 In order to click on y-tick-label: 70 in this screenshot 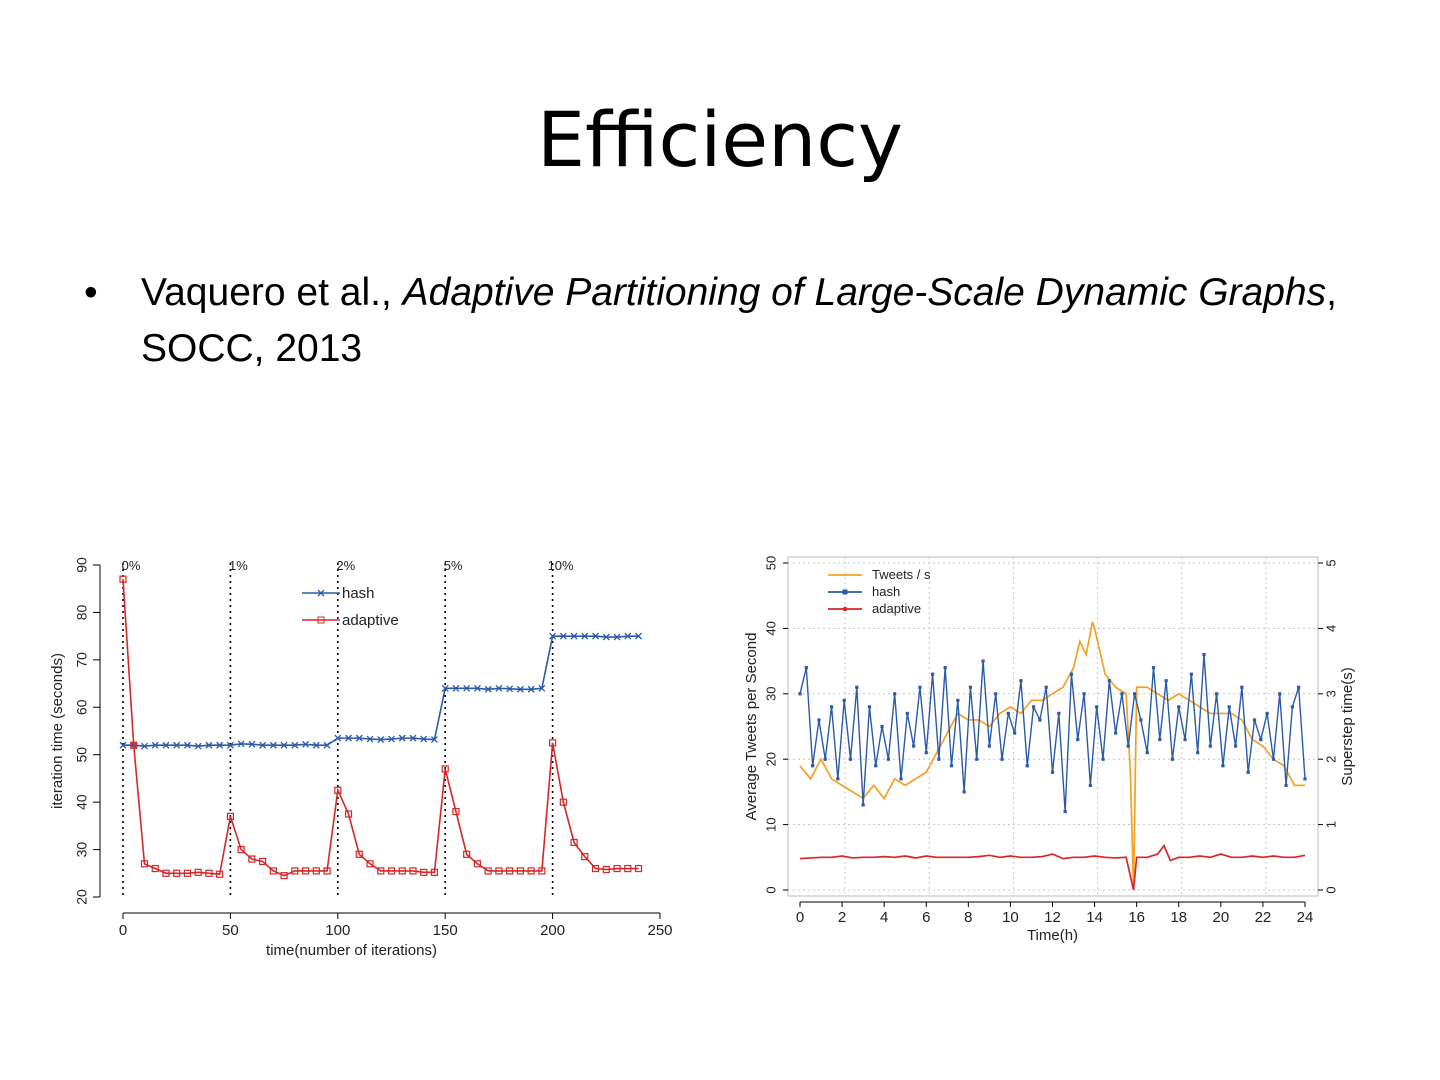, I will do `click(82, 660)`.